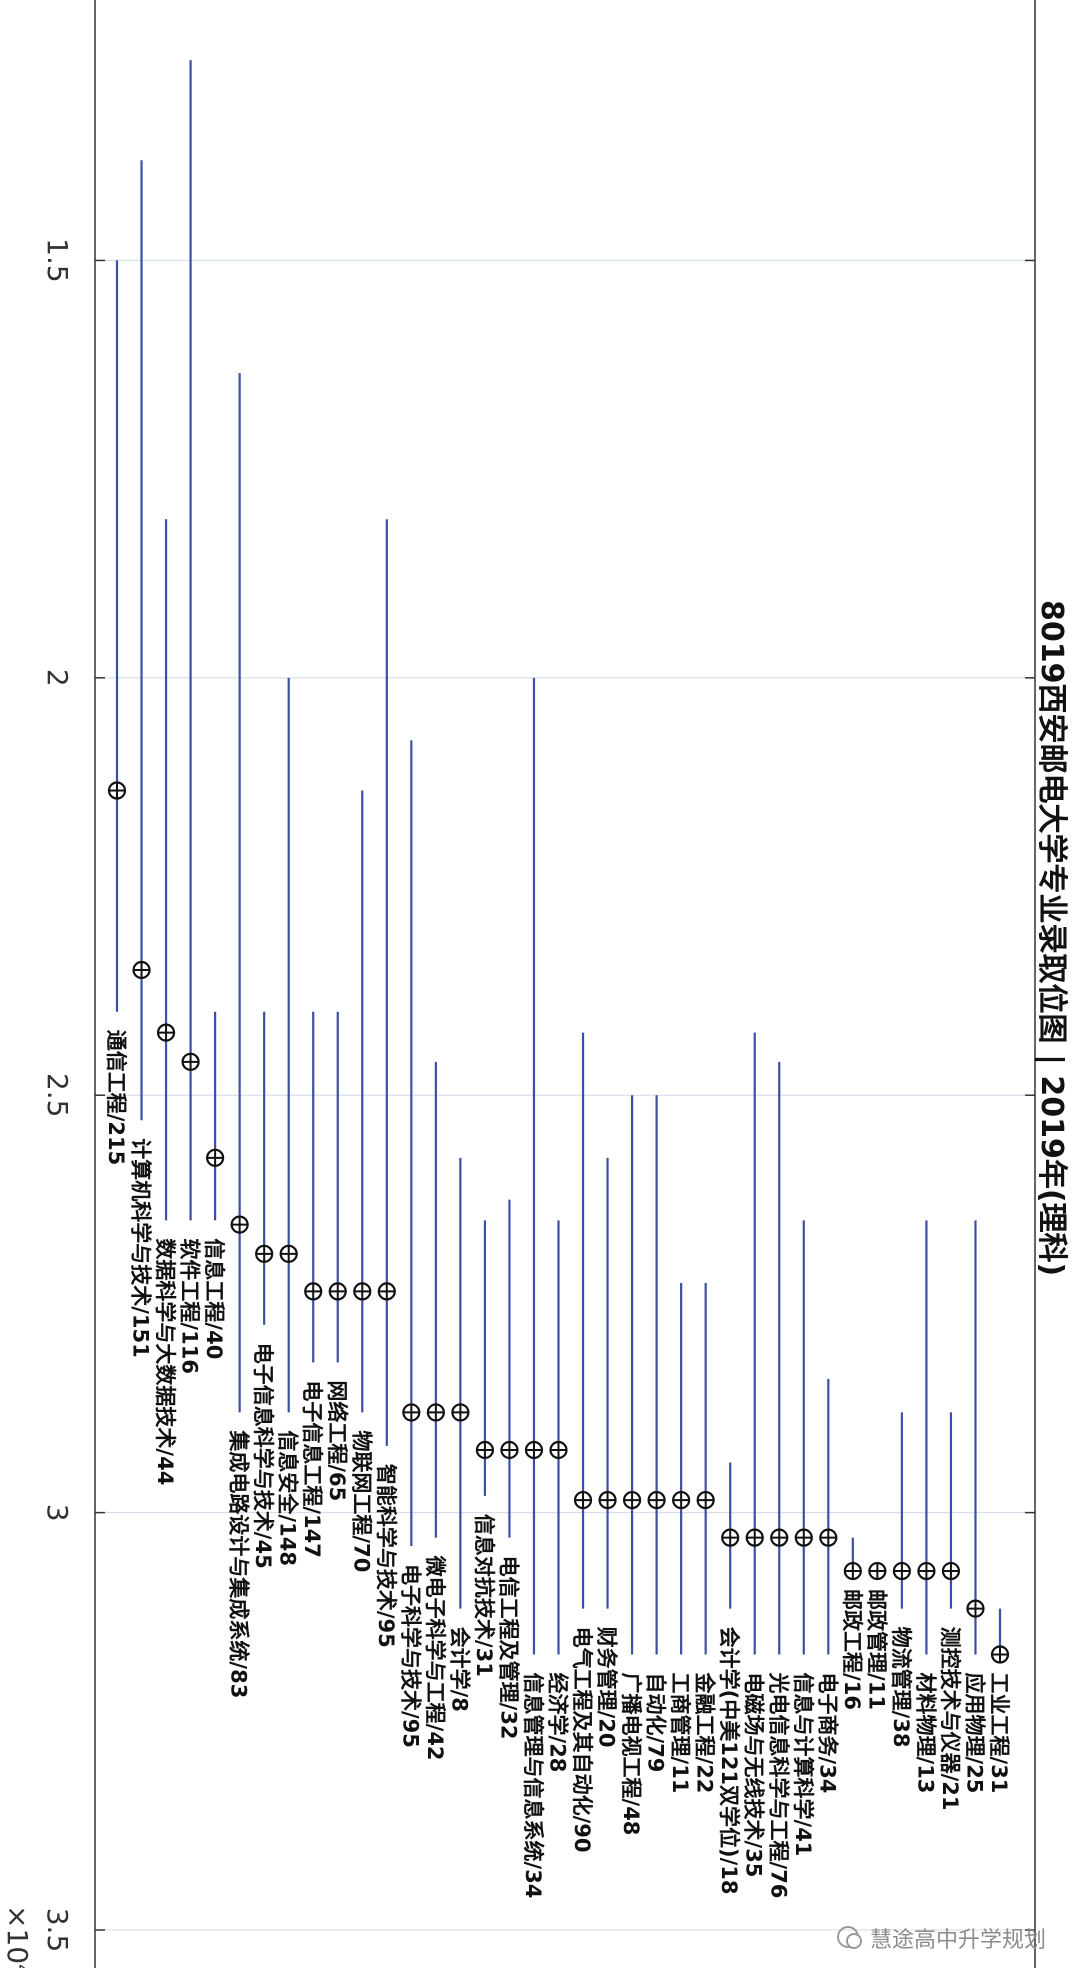 The width and height of the screenshot is (1080, 1968). I want to click on category-label: 微电子科学与工程/42, so click(435, 1658).